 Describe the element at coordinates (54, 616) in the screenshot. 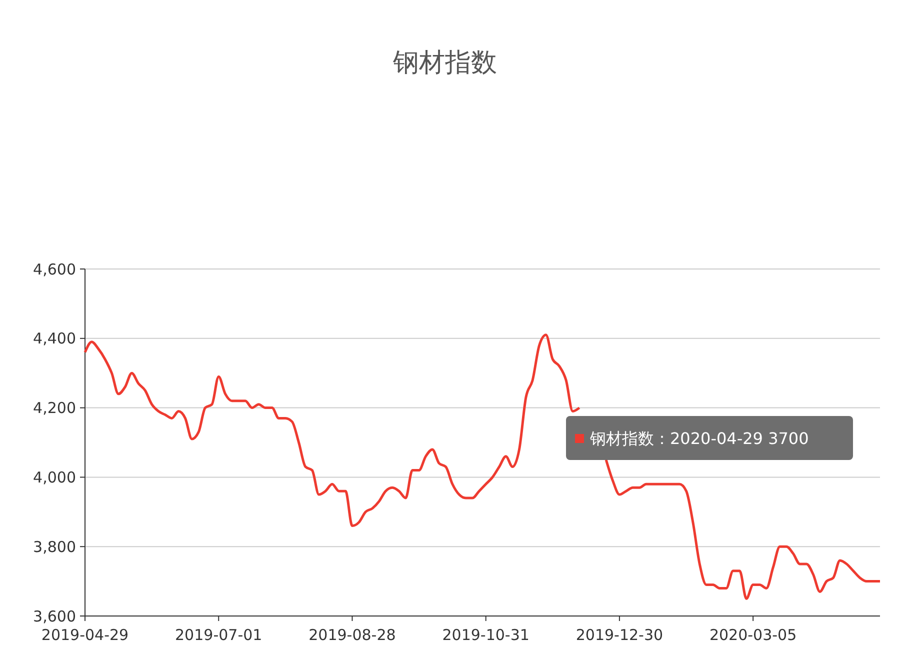

I see `y-tick-label: 3,600` at that location.